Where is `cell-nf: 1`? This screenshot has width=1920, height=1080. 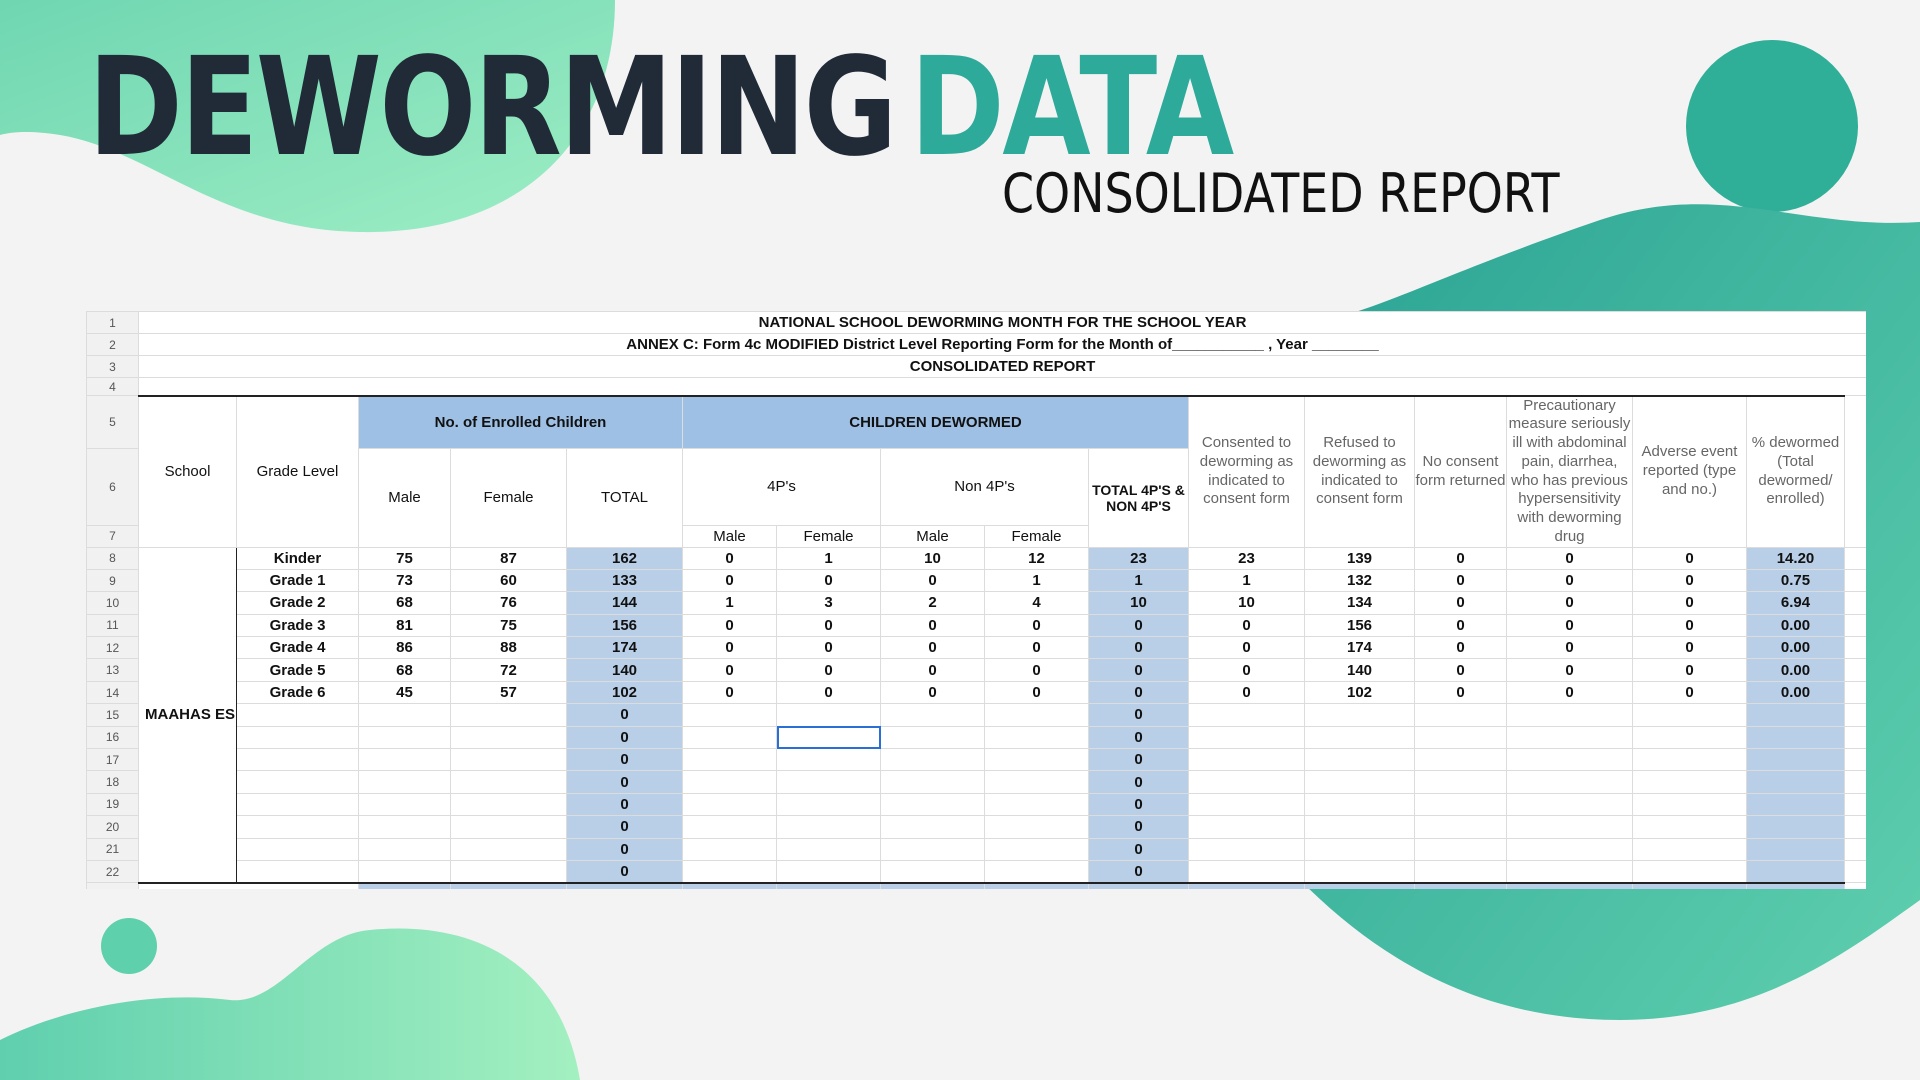 cell-nf: 1 is located at coordinates (1036, 580).